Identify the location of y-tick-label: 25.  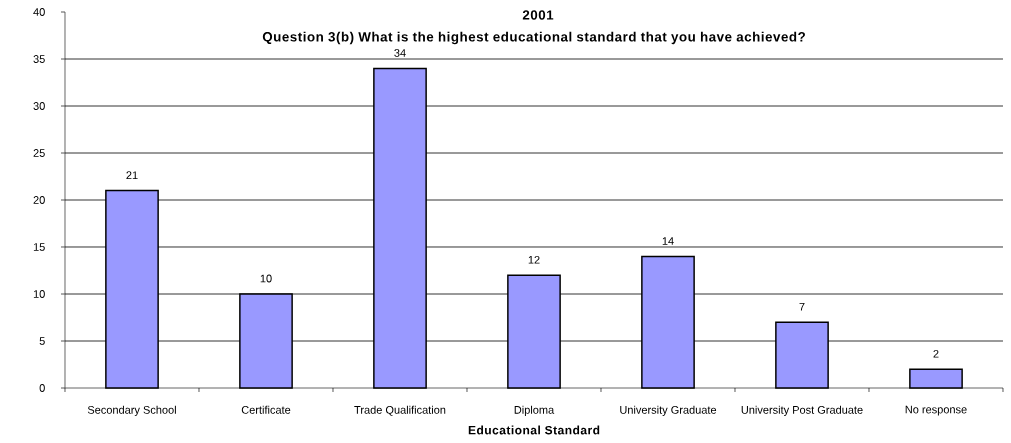
(39, 153).